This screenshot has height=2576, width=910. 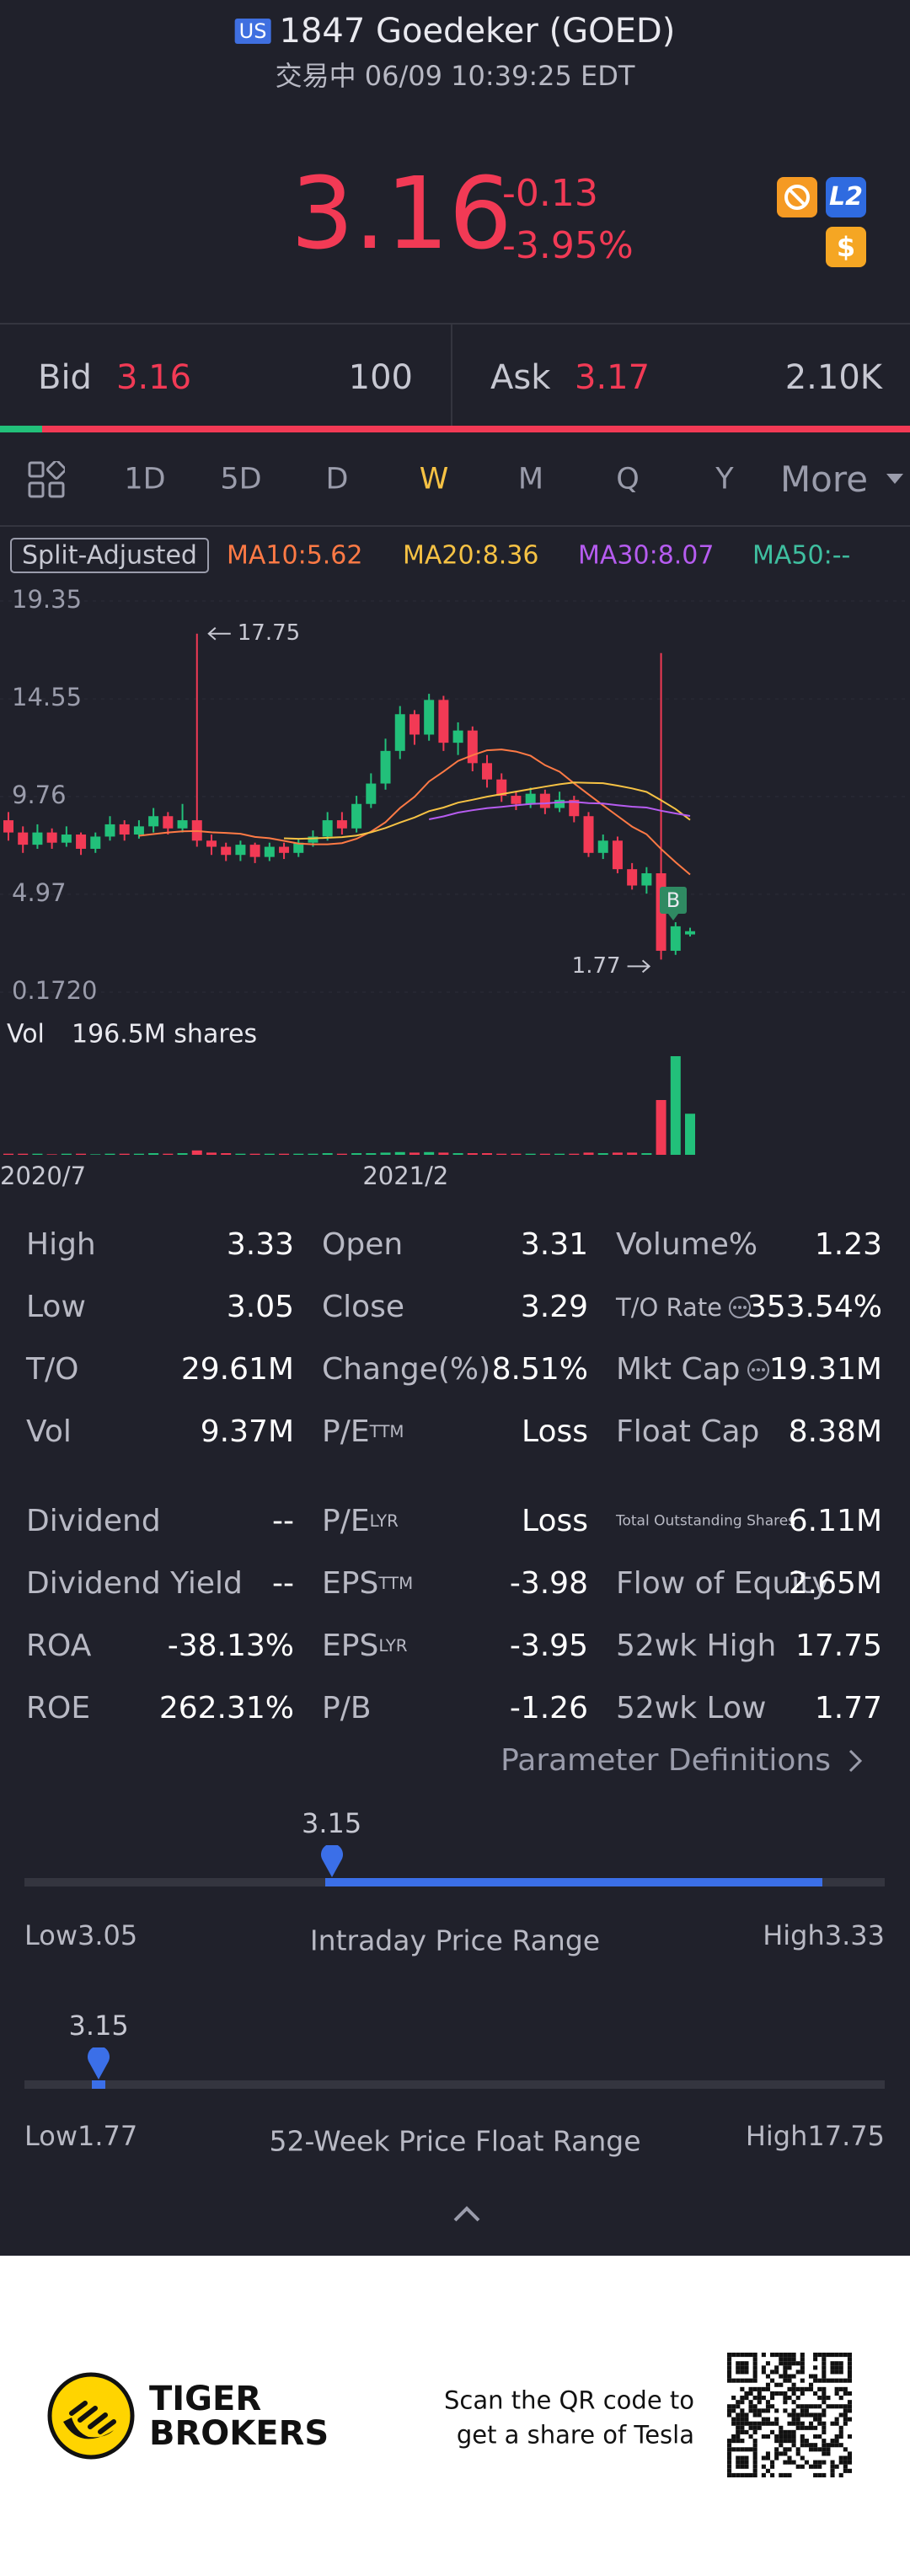 What do you see at coordinates (205, 2399) in the screenshot?
I see `brand-line1: TIGER` at bounding box center [205, 2399].